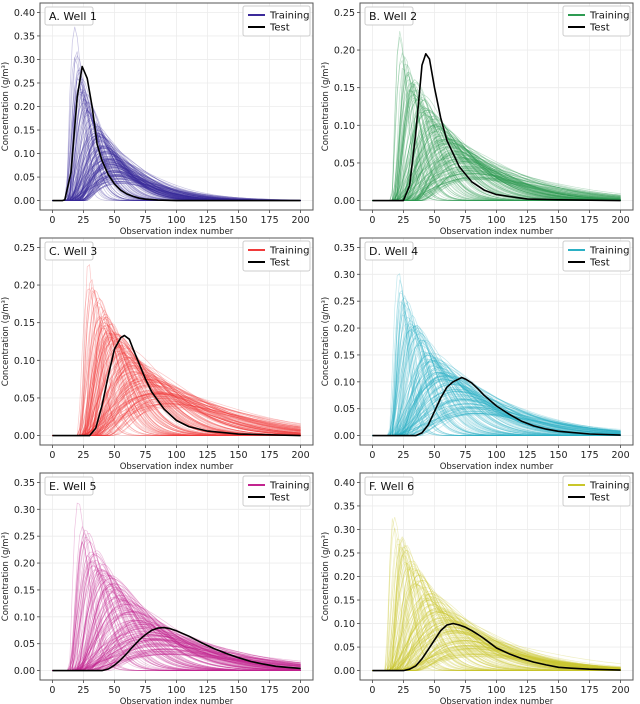  Describe the element at coordinates (24, 483) in the screenshot. I see `y-tick-label: 0.35` at that location.